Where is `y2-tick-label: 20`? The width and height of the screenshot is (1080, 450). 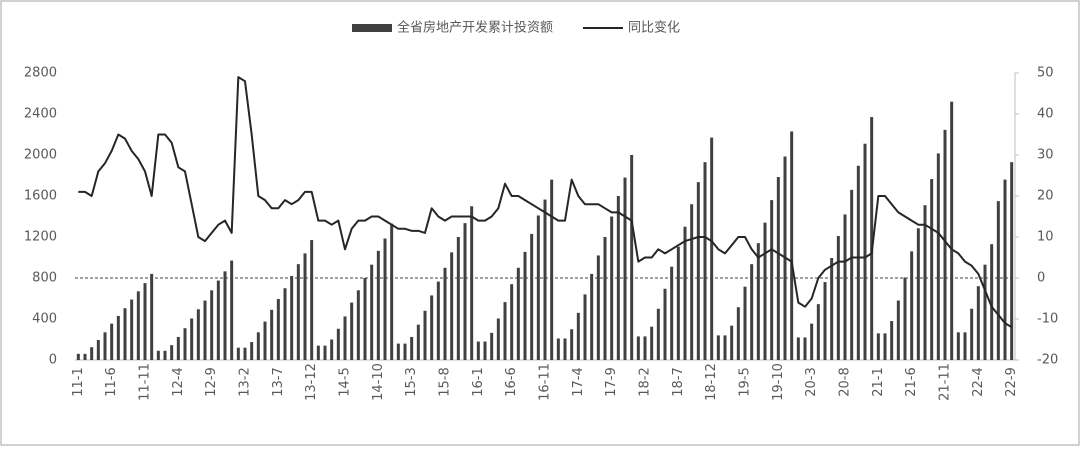
y2-tick-label: 20 is located at coordinates (1045, 196).